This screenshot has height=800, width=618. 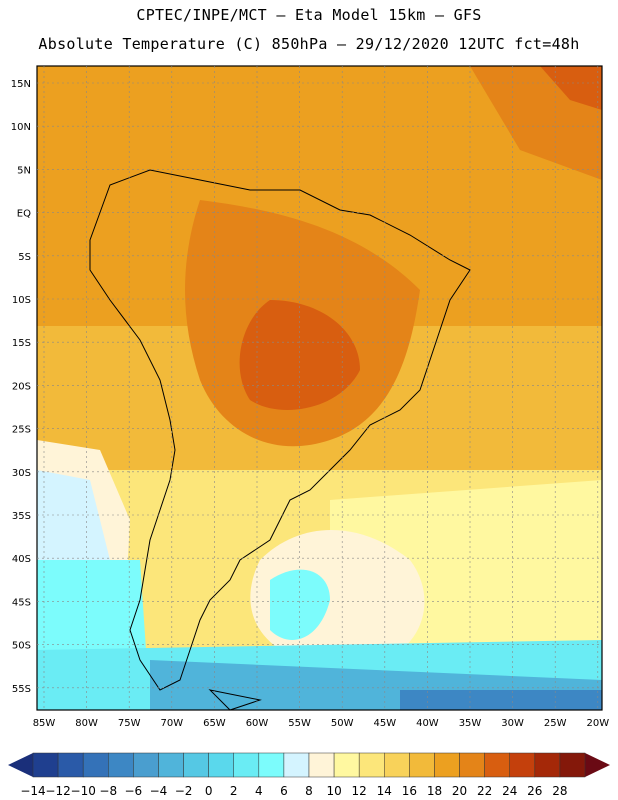 What do you see at coordinates (21, 559) in the screenshot?
I see `lat-label: 40S` at bounding box center [21, 559].